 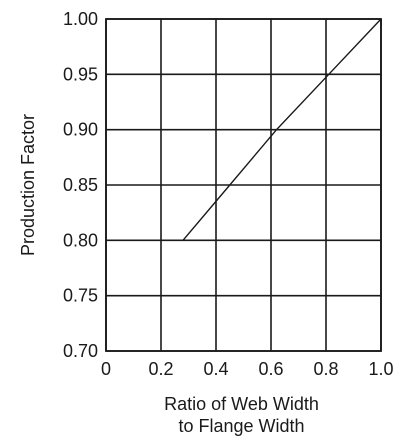 I want to click on x-axis-label-line-2: to Flange Width, so click(x=241, y=426).